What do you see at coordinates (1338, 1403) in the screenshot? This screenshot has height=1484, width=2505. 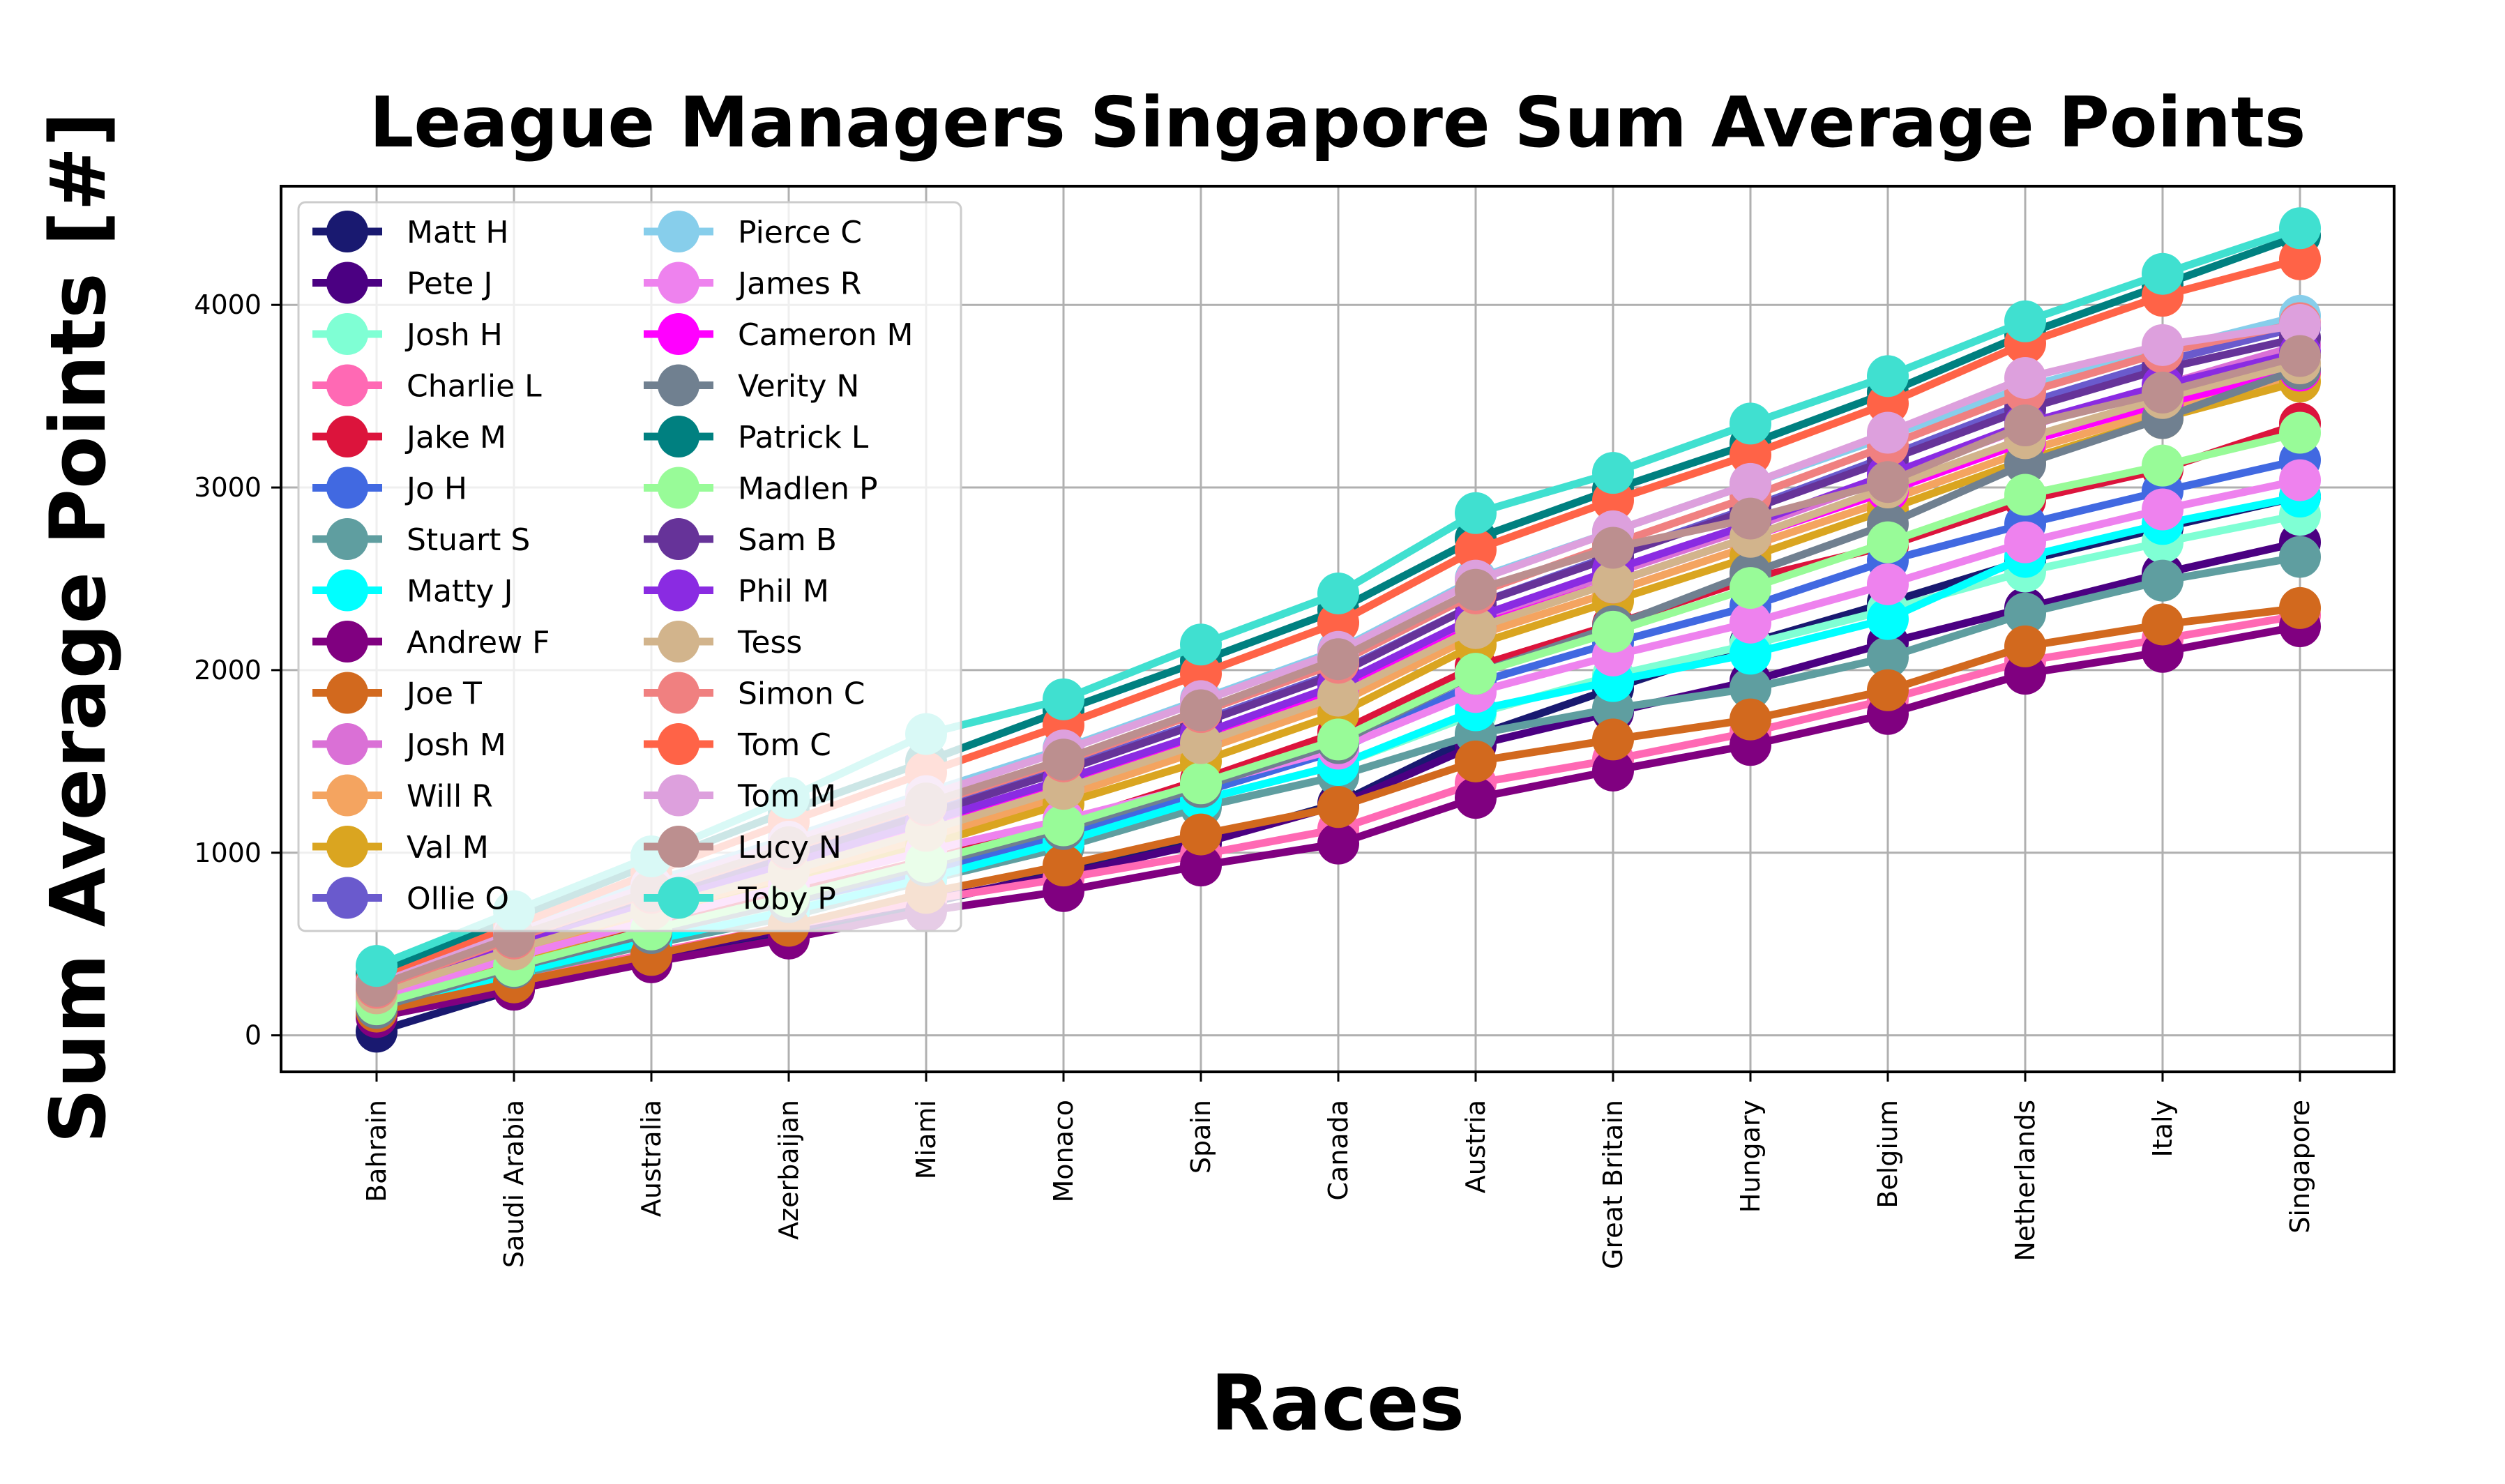 I see `x-axis-label: Races` at bounding box center [1338, 1403].